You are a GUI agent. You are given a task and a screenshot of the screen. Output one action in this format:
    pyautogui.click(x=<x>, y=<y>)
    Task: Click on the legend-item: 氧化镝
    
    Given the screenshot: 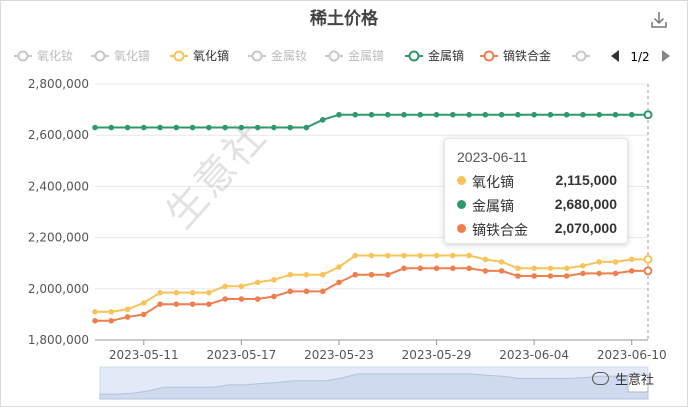 What is the action you would take?
    pyautogui.click(x=199, y=55)
    